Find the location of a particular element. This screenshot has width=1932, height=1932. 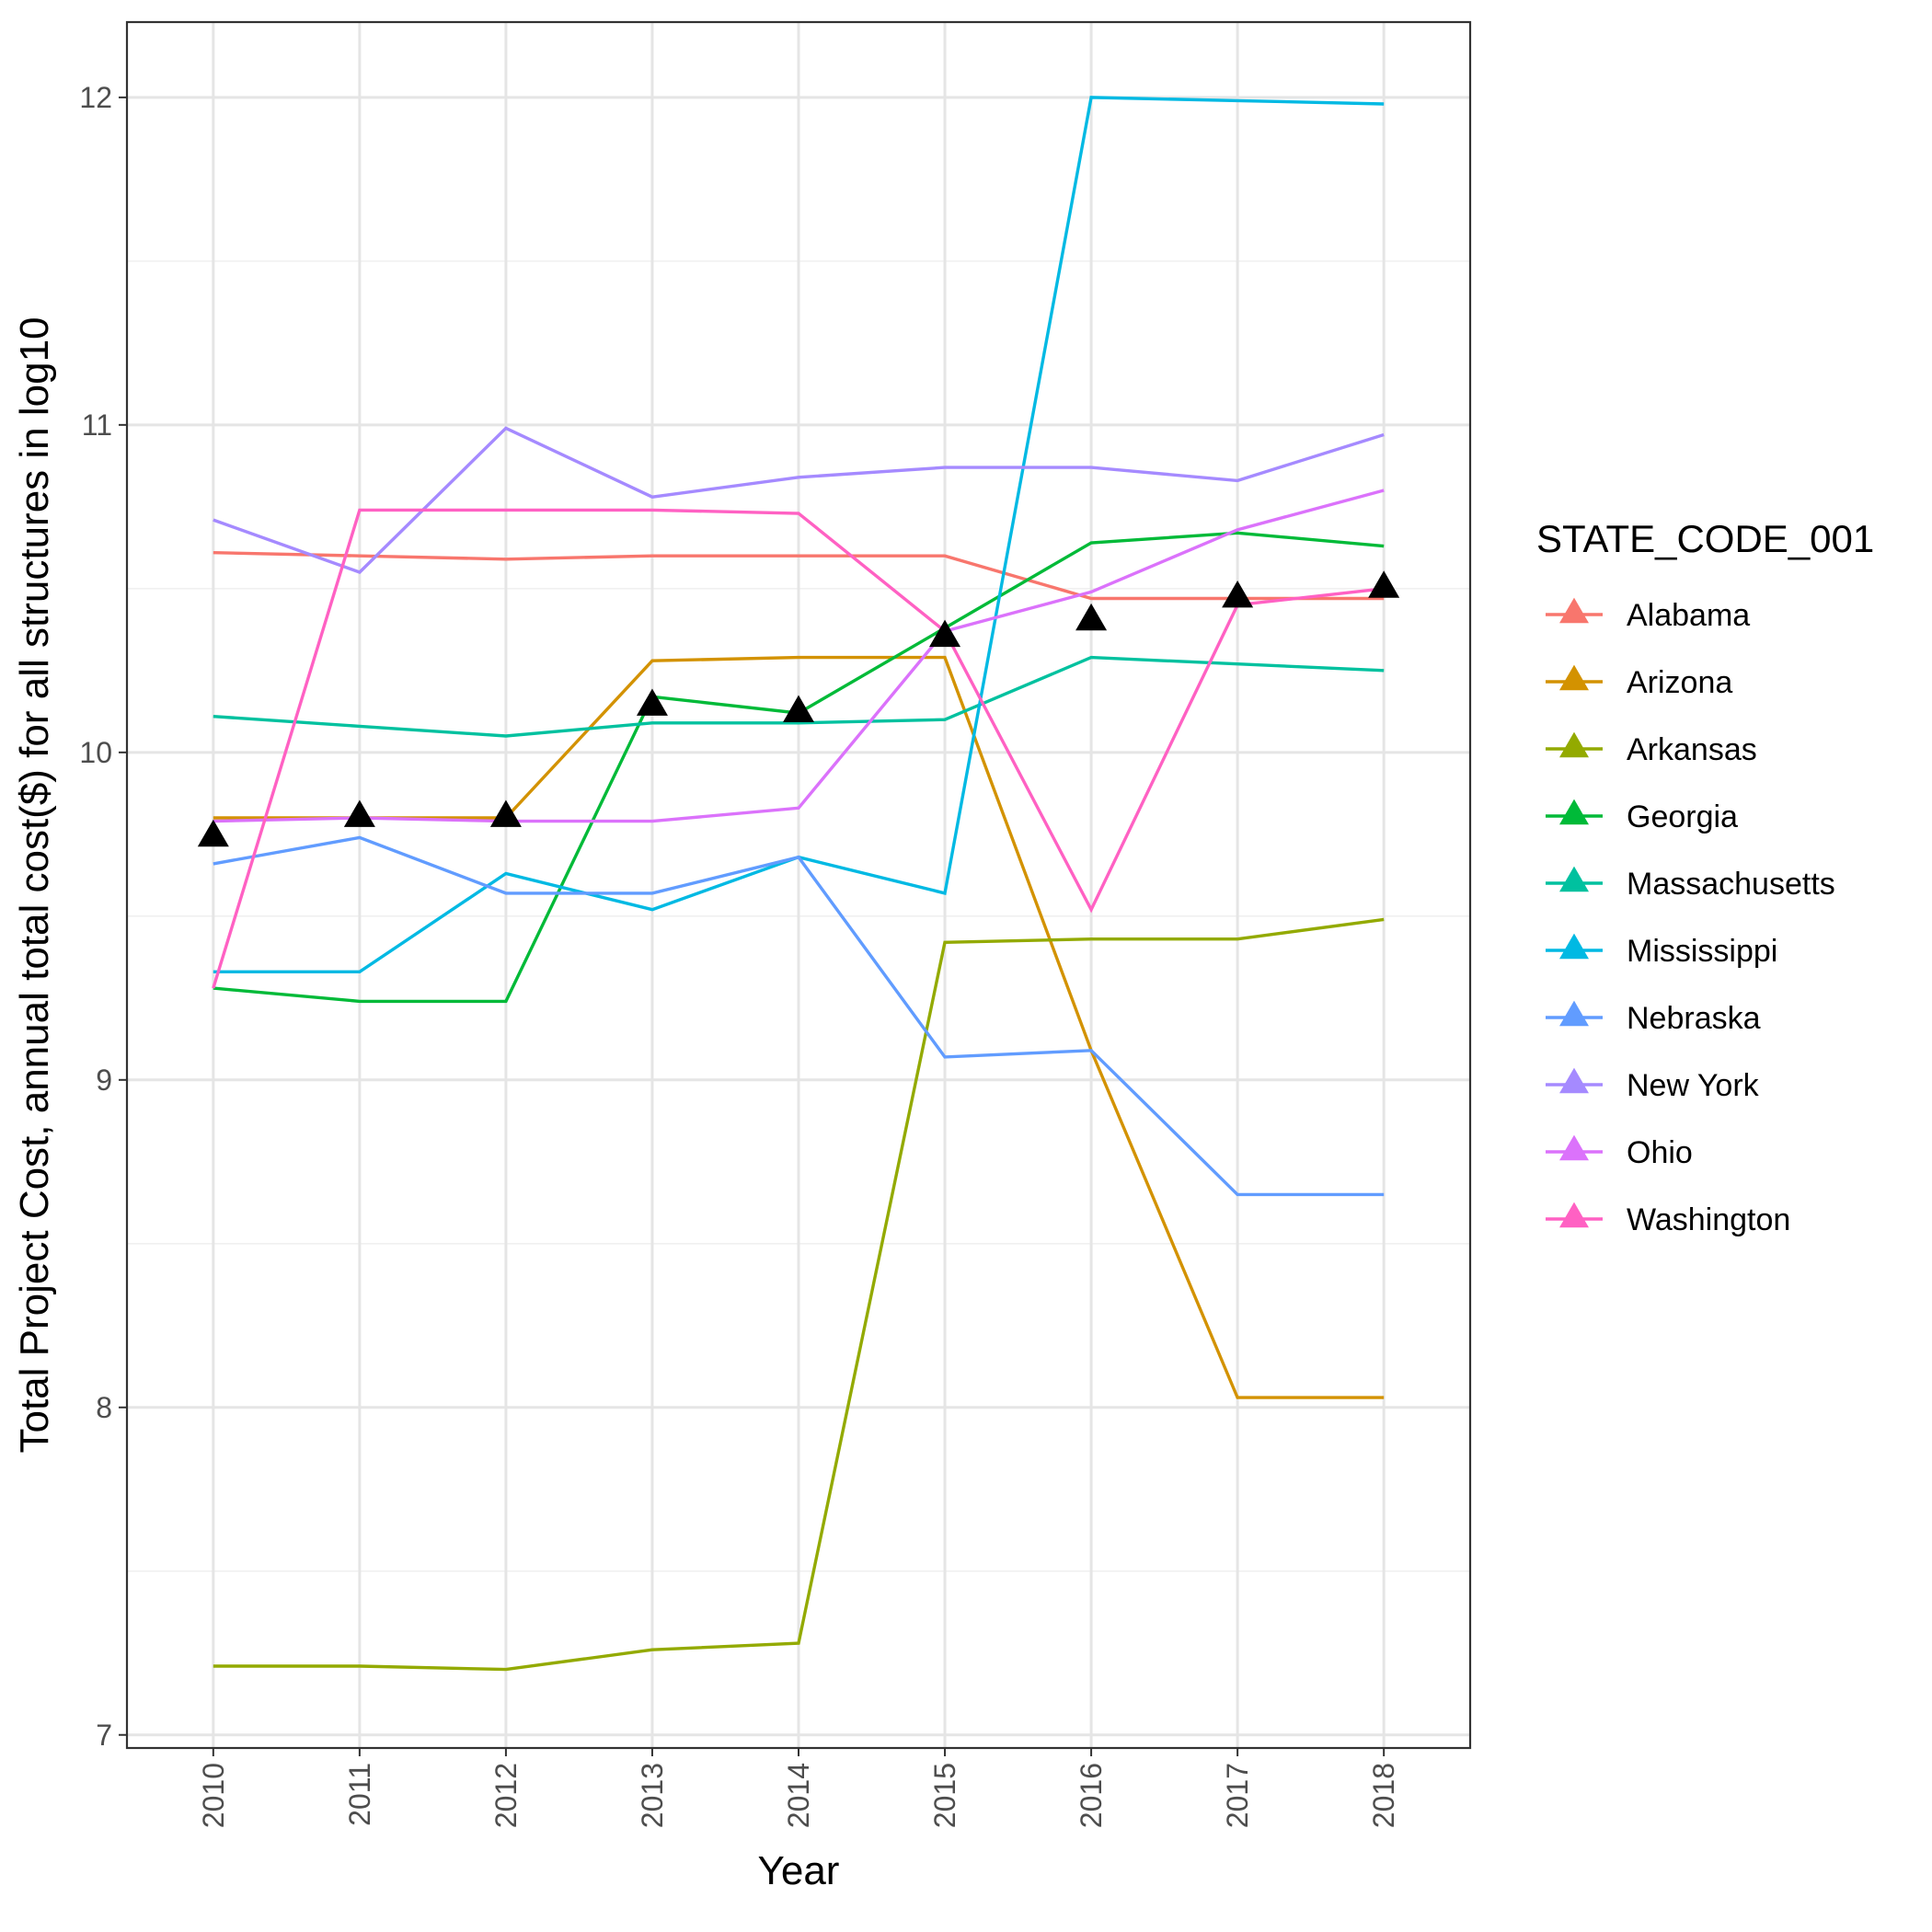

legend-label-new-york: New York is located at coordinates (1693, 1085).